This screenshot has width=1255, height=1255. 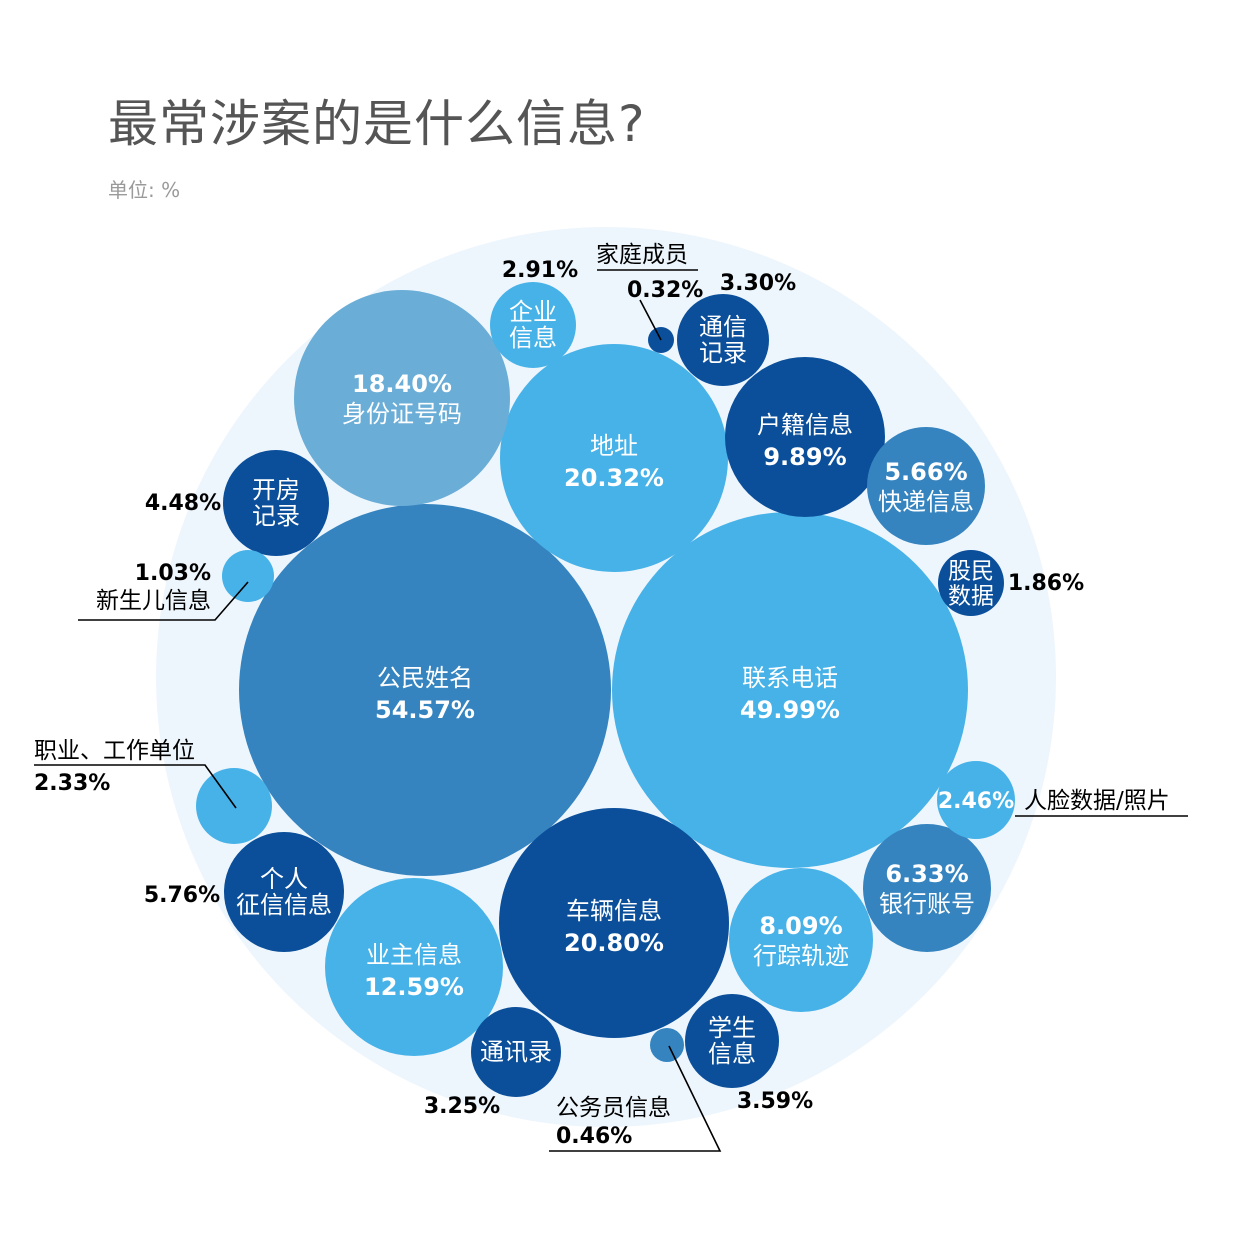 What do you see at coordinates (665, 290) in the screenshot?
I see `bubble-value-outside: 0.32%` at bounding box center [665, 290].